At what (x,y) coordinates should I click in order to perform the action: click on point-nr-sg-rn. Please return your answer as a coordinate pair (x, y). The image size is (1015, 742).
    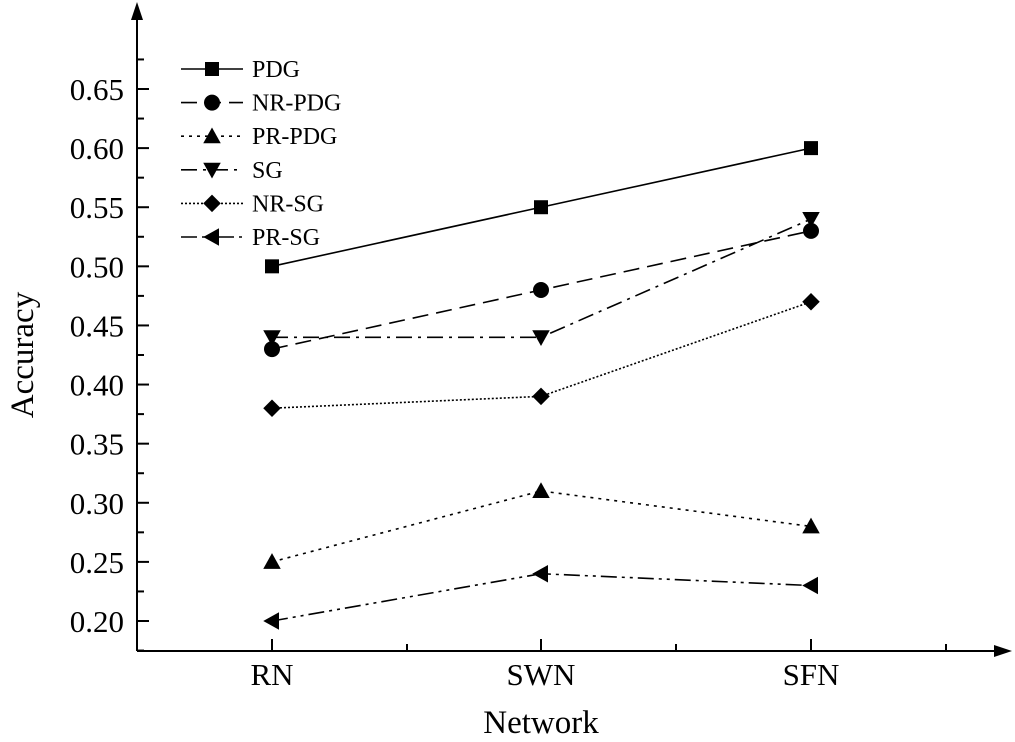
    Looking at the image, I should click on (272, 408).